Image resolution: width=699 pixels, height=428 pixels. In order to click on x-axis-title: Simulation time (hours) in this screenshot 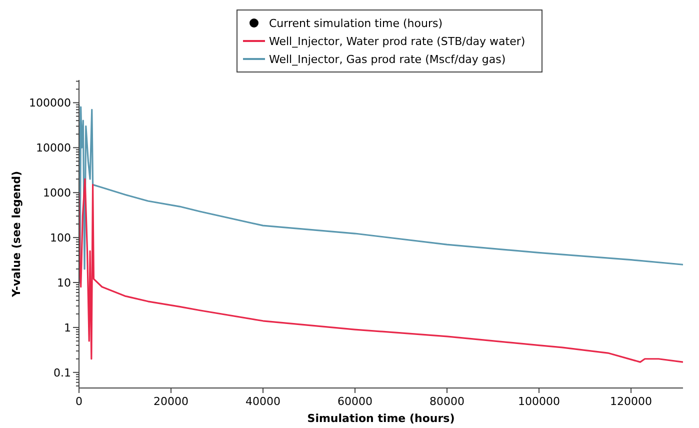, I will do `click(381, 418)`.